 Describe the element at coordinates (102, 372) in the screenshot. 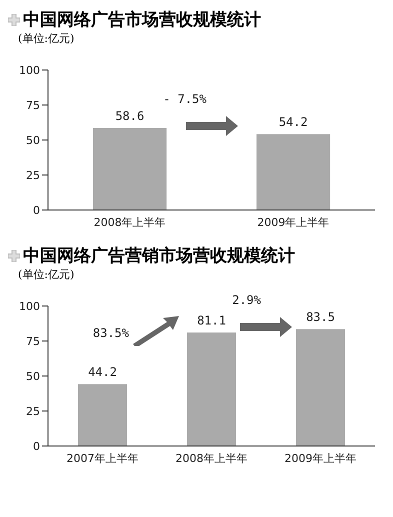

I see `data-label: 44.2` at that location.